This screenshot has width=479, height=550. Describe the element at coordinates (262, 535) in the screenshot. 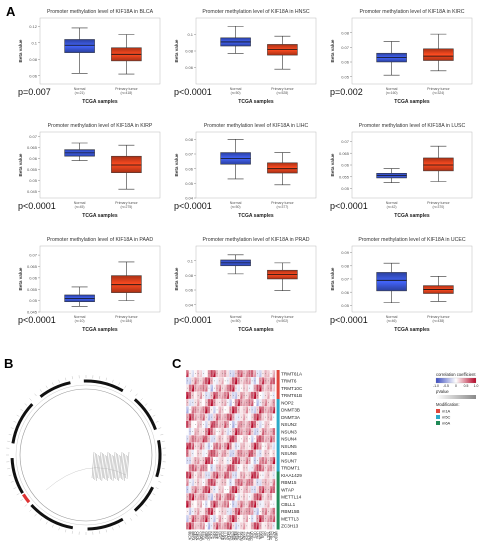

I see `column-label: LGG` at that location.